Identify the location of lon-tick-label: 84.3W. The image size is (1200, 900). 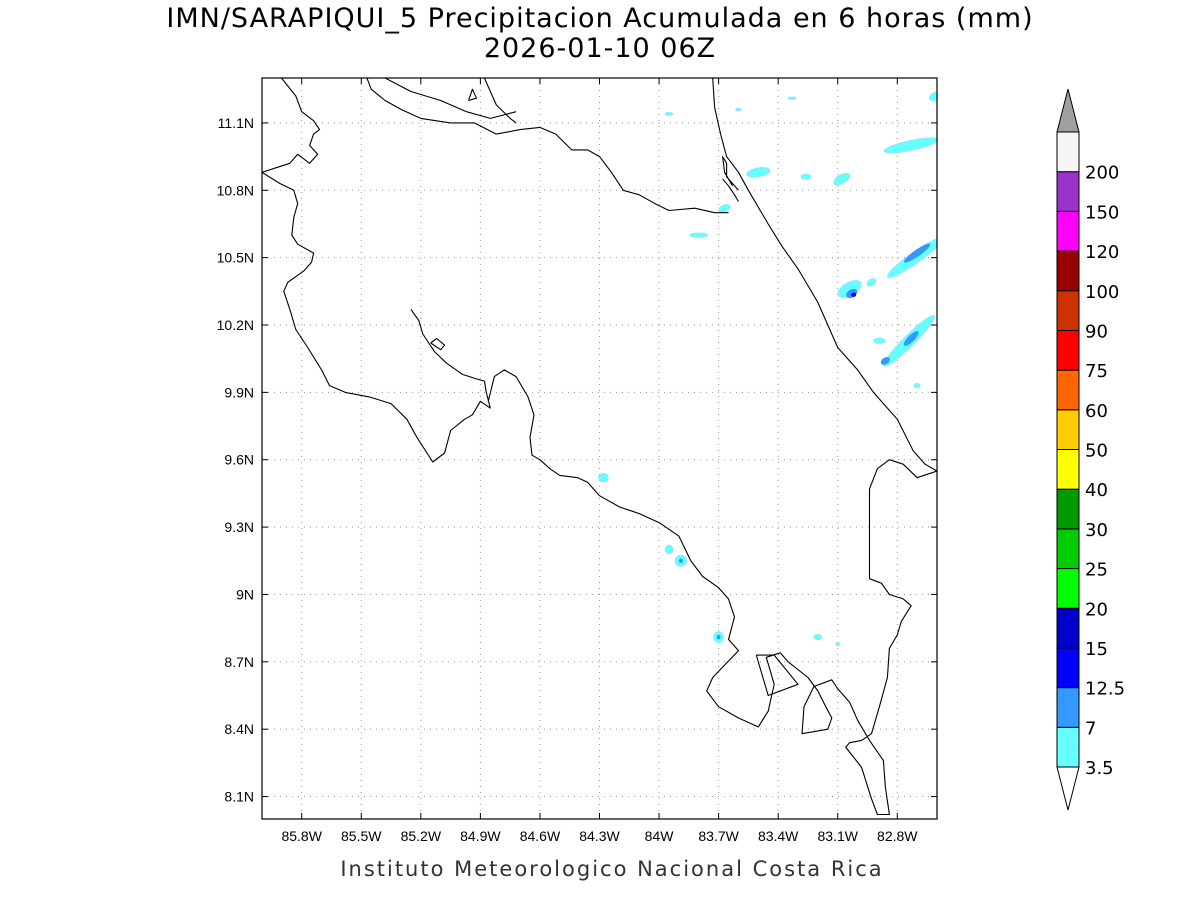
(599, 836).